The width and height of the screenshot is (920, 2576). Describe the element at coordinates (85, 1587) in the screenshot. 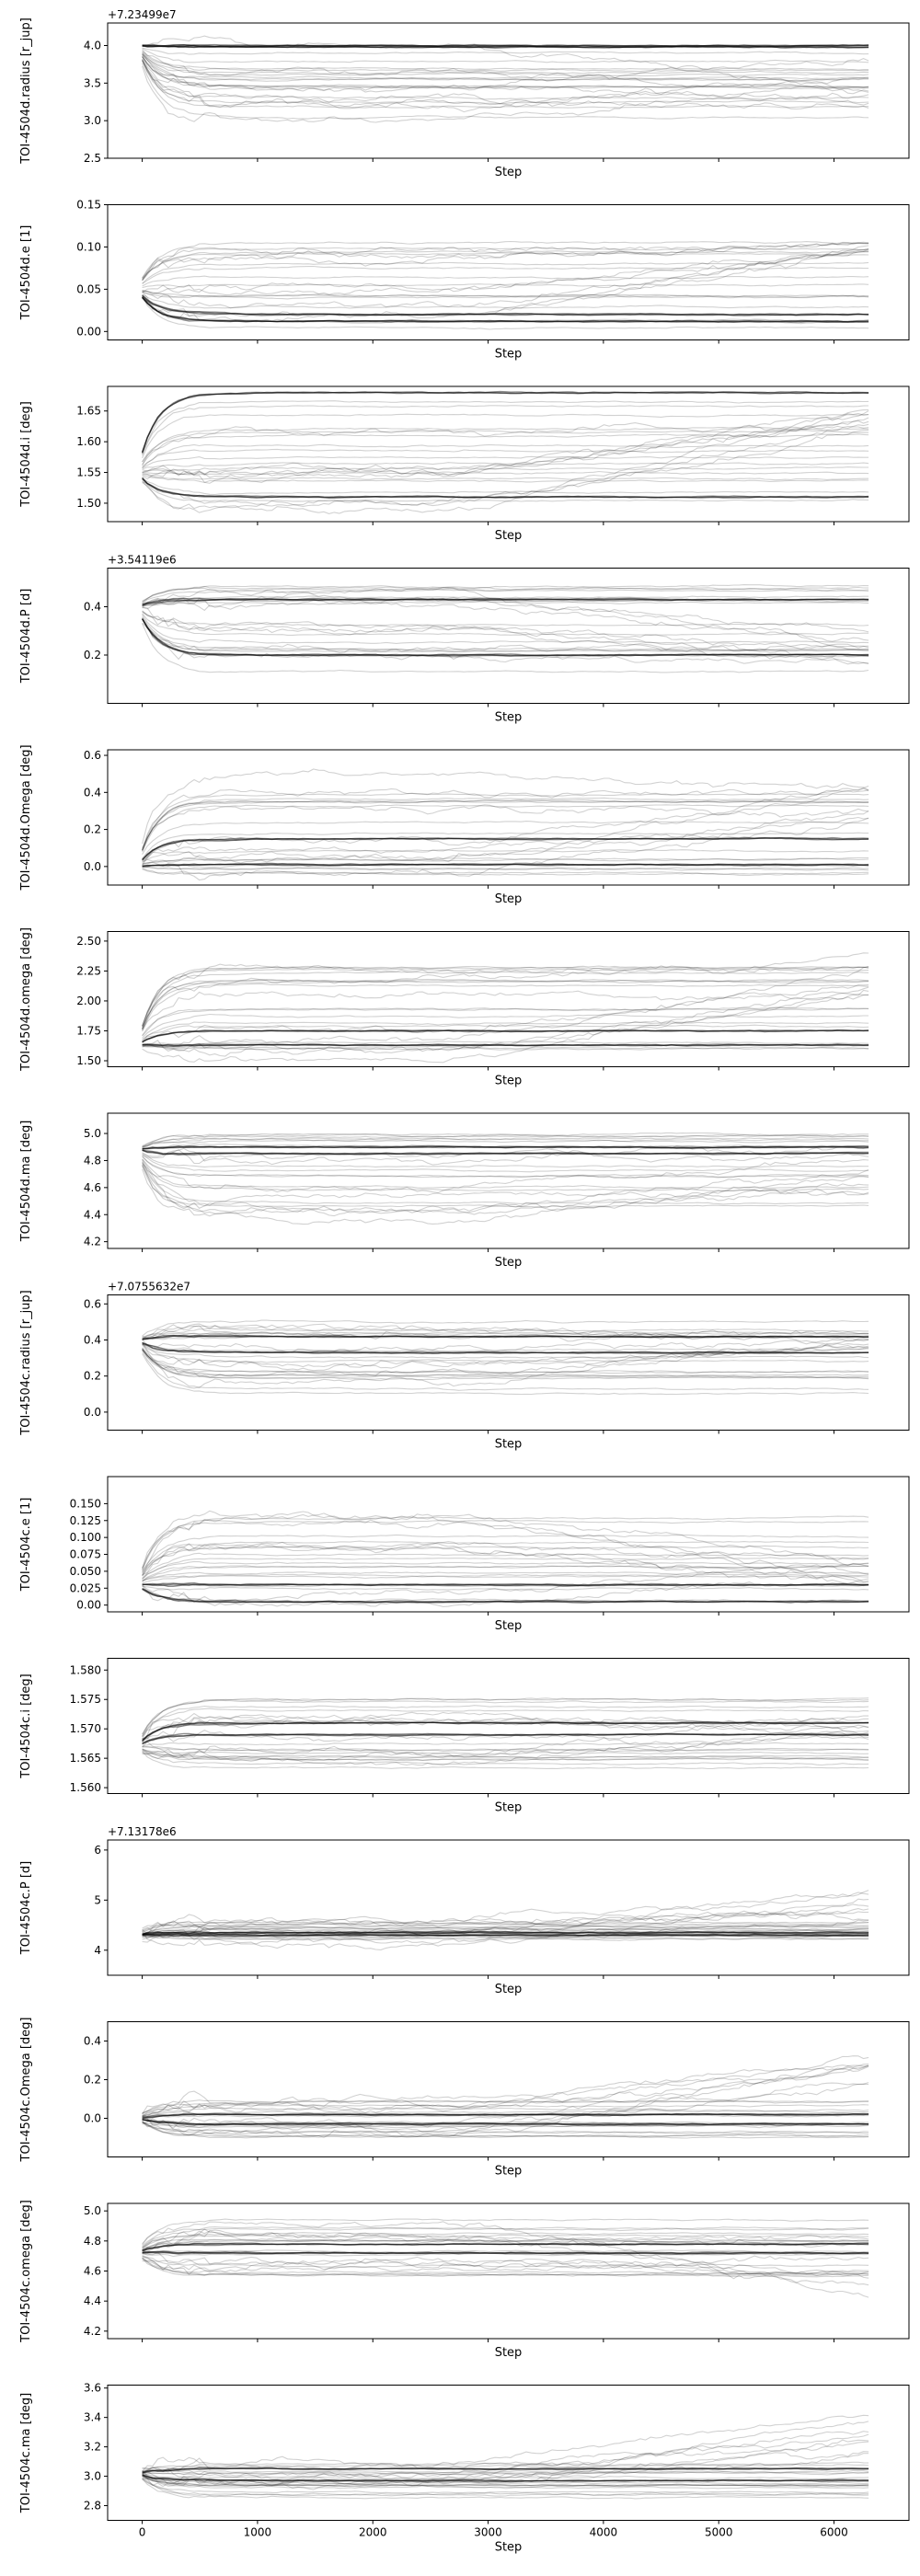

I see `y-tick-label: 0.025` at that location.